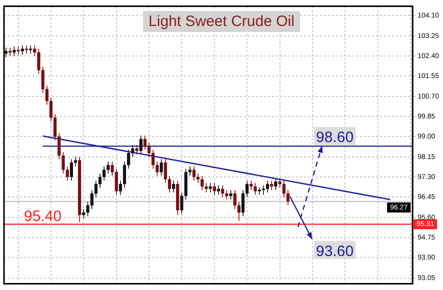 The image size is (443, 290). I want to click on annotation: 95.40, so click(43, 217).